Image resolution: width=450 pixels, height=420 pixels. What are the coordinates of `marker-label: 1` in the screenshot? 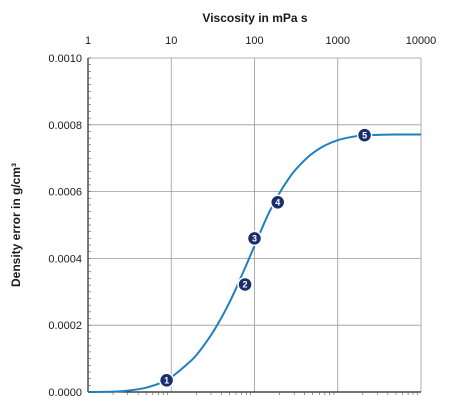 It's located at (166, 381).